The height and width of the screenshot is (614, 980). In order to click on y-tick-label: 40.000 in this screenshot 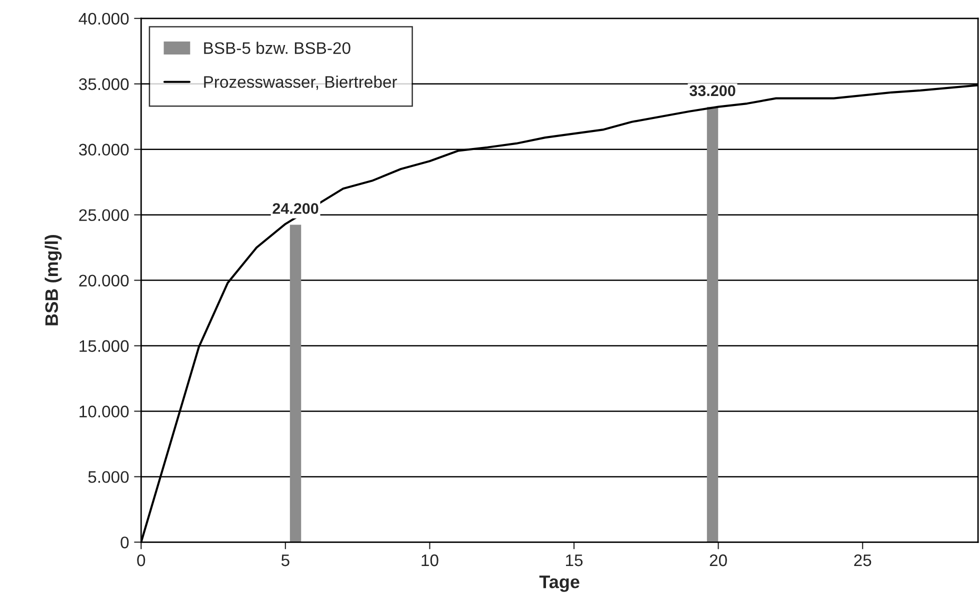, I will do `click(103, 18)`.